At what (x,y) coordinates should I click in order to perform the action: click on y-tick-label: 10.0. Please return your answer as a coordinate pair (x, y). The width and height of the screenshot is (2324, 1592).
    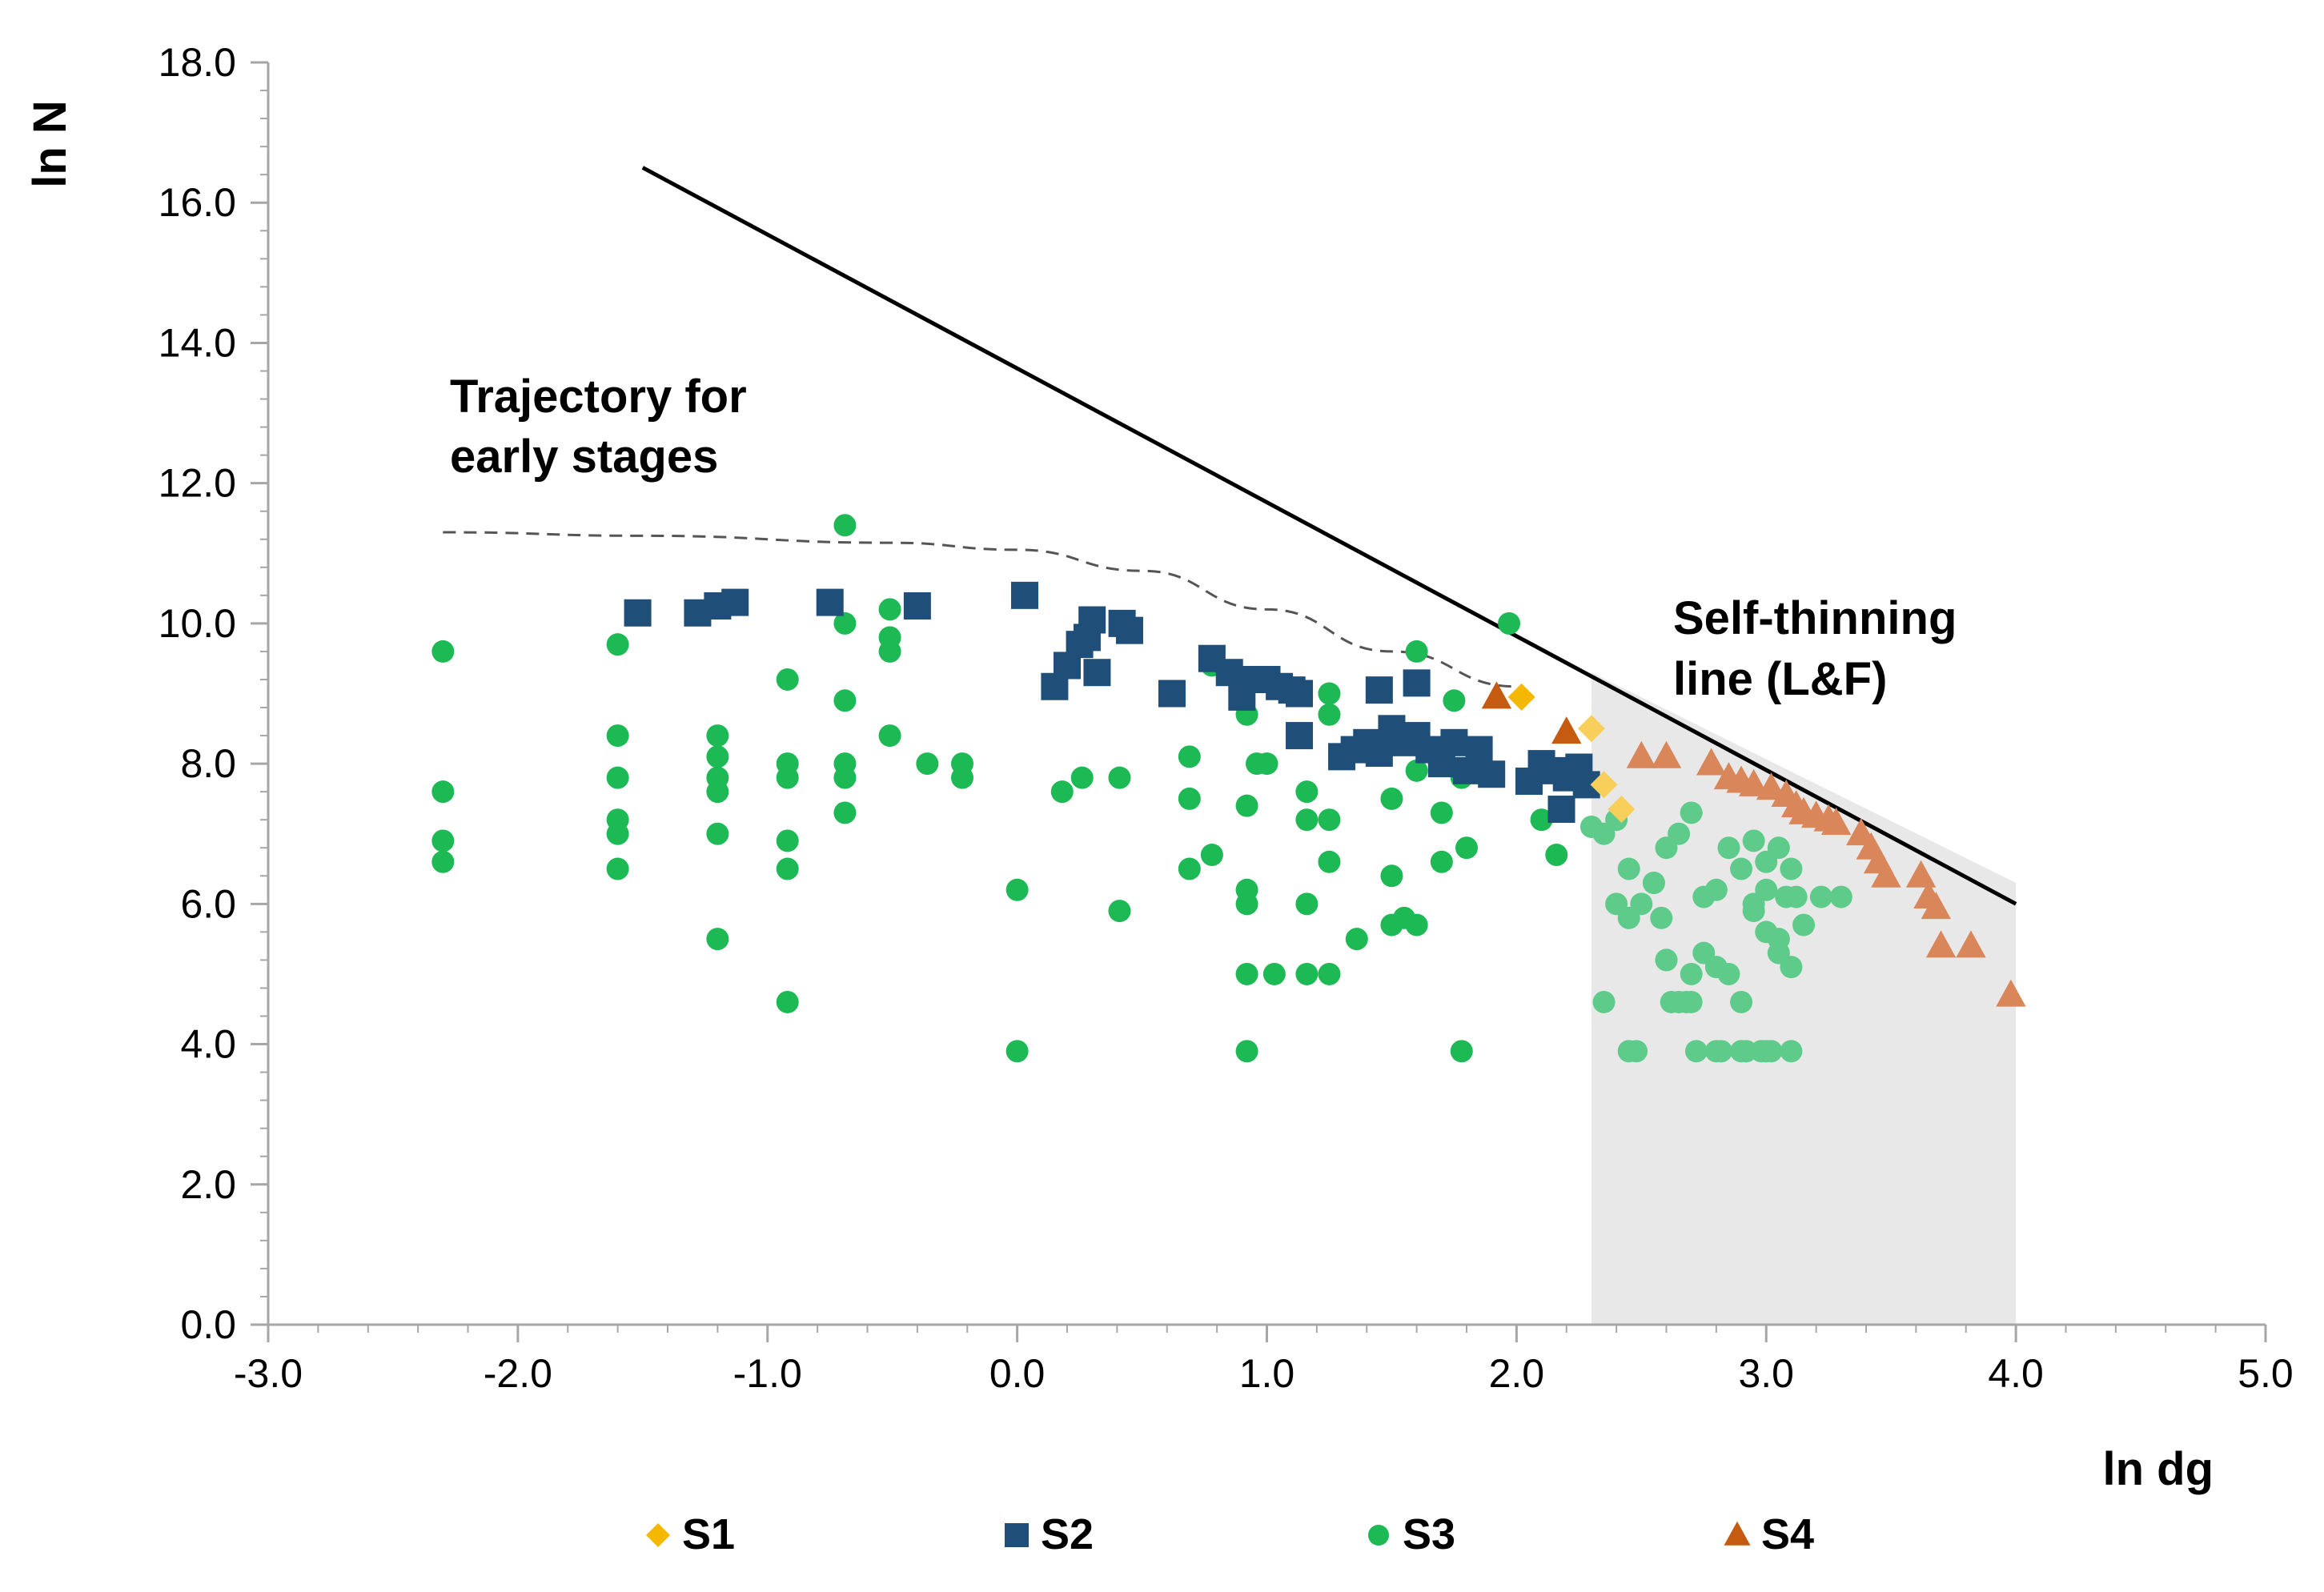
    Looking at the image, I should click on (197, 623).